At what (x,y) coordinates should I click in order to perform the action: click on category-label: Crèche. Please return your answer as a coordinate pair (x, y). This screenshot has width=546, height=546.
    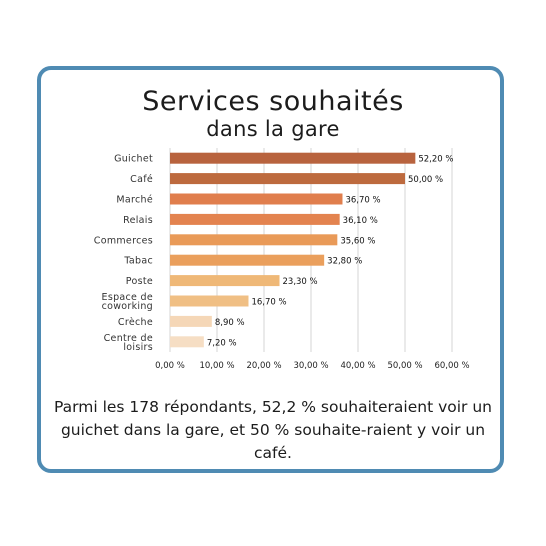
    Looking at the image, I should click on (135, 322).